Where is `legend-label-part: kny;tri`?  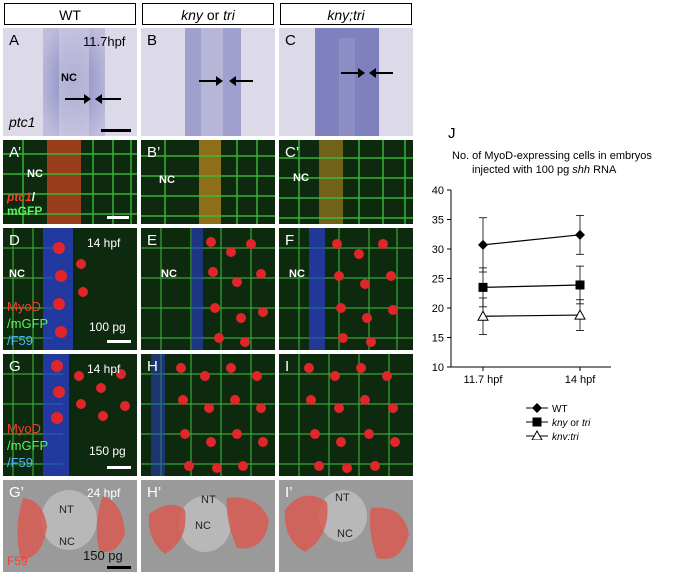
legend-label-part: kny;tri is located at coordinates (565, 436).